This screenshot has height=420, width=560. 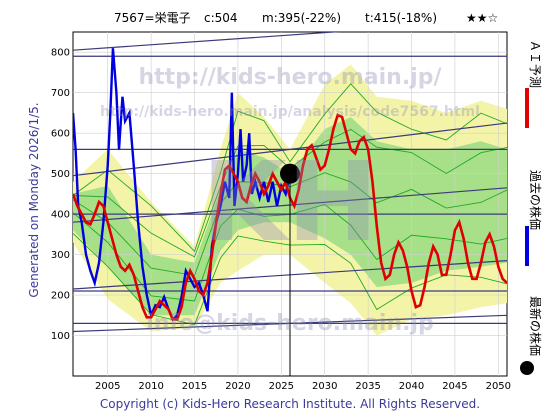 What do you see at coordinates (60, 93) in the screenshot?
I see `y-tick-label: 700` at bounding box center [60, 93].